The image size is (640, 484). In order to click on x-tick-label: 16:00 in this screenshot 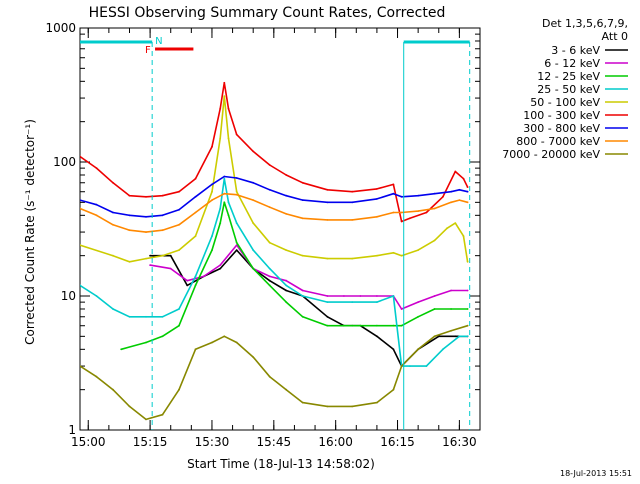, I will do `click(335, 442)`.